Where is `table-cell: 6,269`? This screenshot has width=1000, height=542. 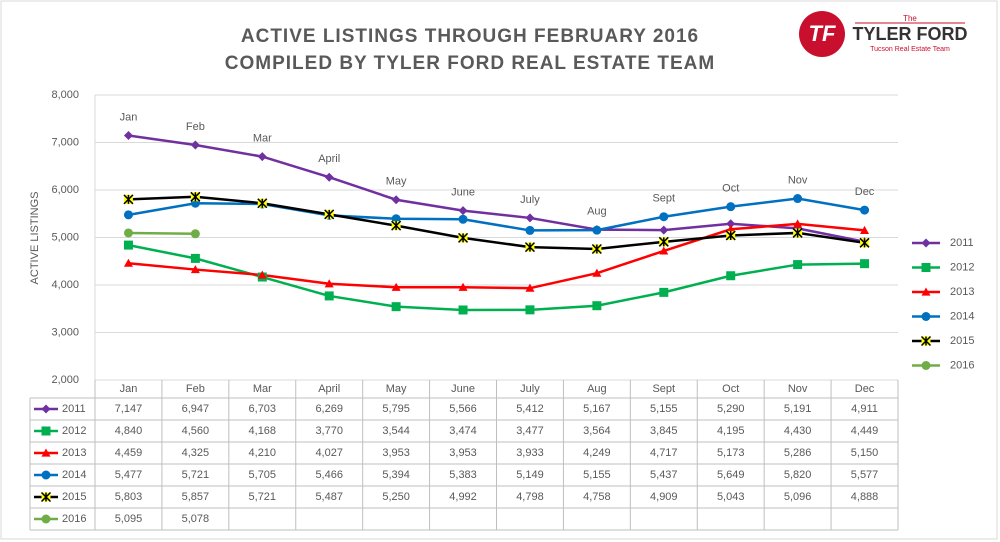
table-cell: 6,269 is located at coordinates (329, 409).